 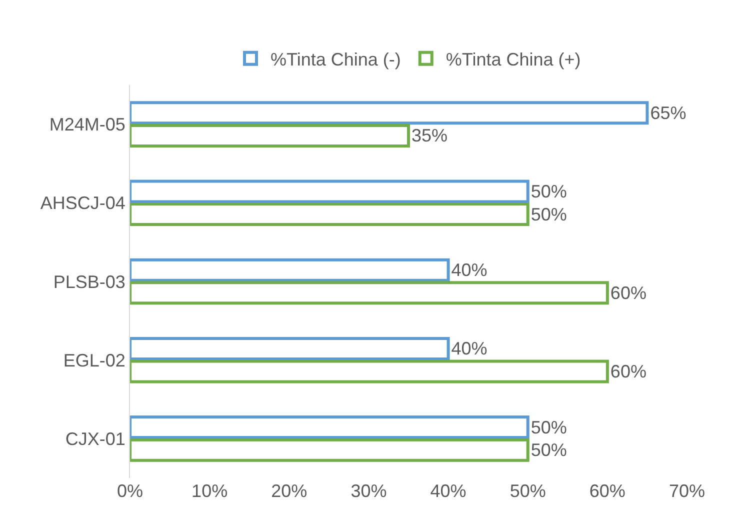 What do you see at coordinates (83, 203) in the screenshot?
I see `y-tick-label: AHSCJ-04` at bounding box center [83, 203].